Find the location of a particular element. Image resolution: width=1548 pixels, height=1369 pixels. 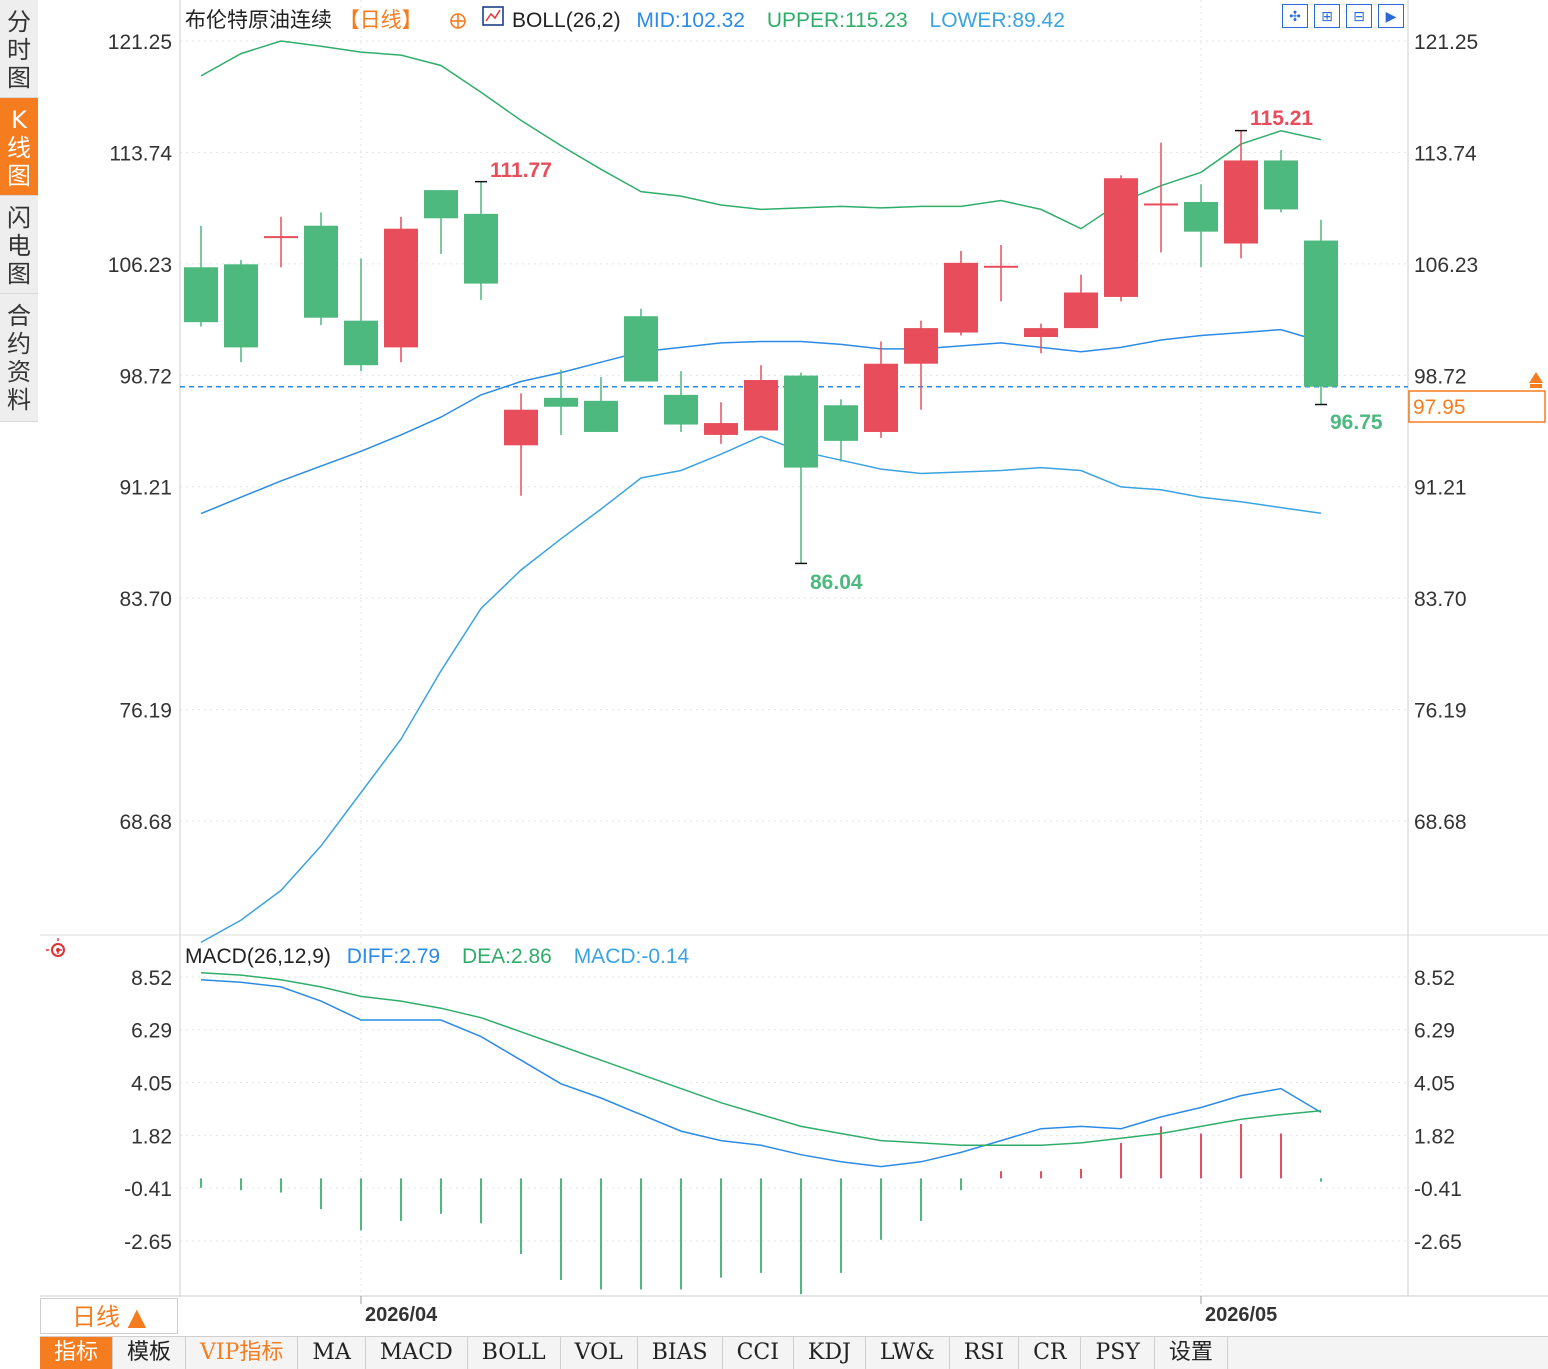

side-tab-3: 合约资料 is located at coordinates (19, 358).